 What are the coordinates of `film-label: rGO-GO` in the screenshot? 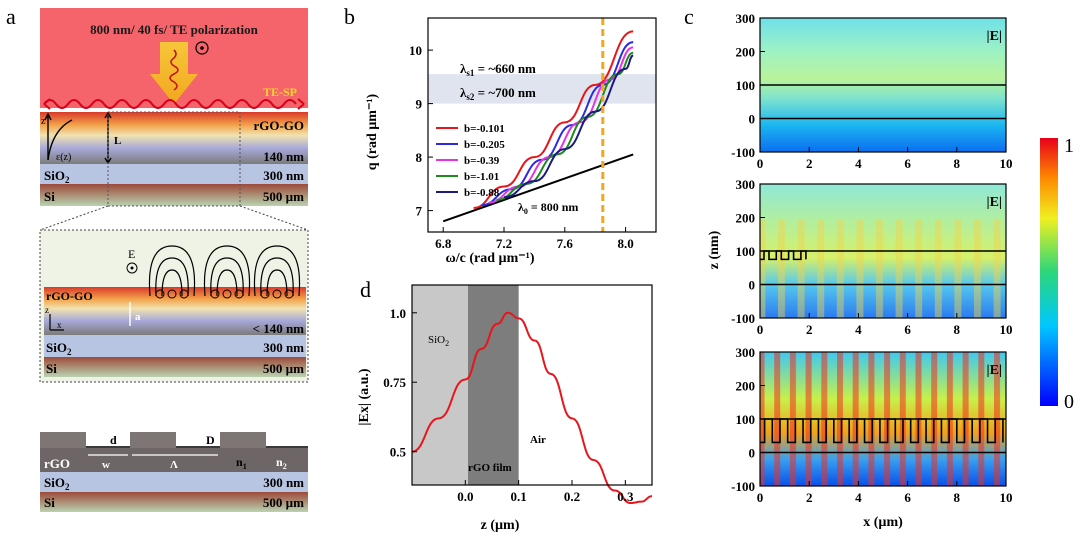 It's located at (278, 125).